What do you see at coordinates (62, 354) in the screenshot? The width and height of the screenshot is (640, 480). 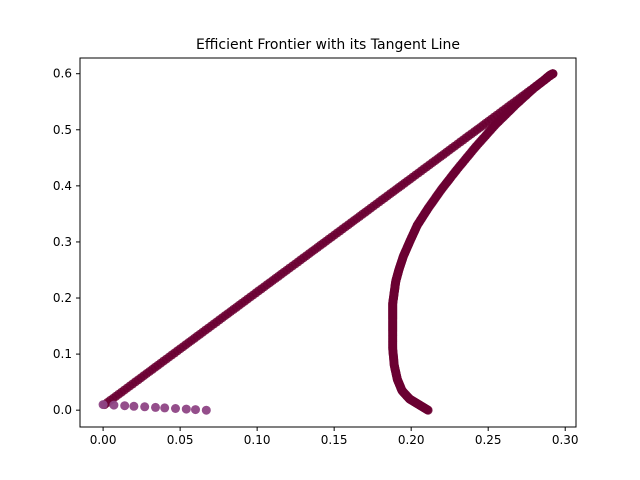 I see `y-tick-label: 0.1` at bounding box center [62, 354].